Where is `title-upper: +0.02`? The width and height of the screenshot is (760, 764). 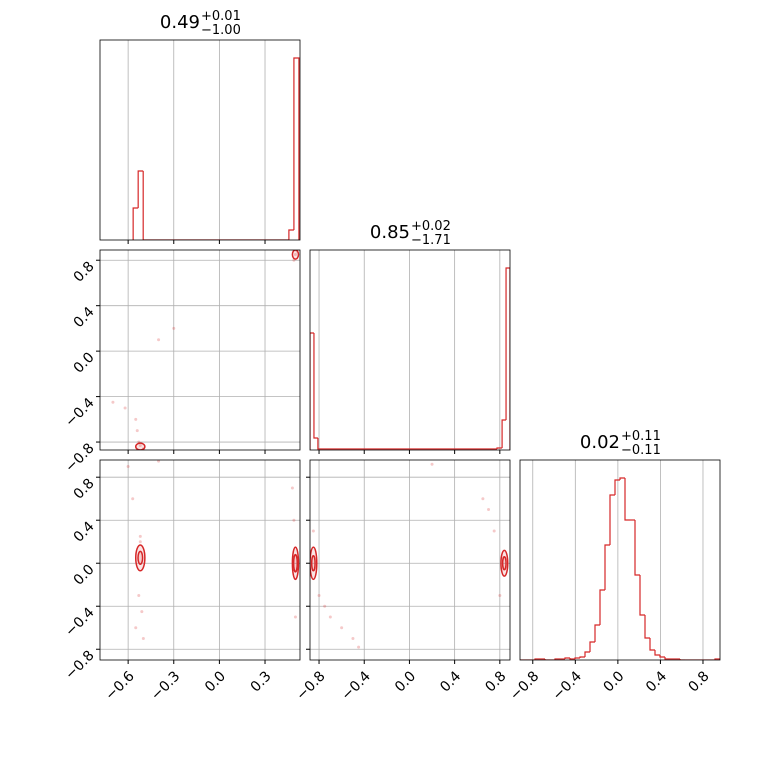
title-upper: +0.02 is located at coordinates (431, 226).